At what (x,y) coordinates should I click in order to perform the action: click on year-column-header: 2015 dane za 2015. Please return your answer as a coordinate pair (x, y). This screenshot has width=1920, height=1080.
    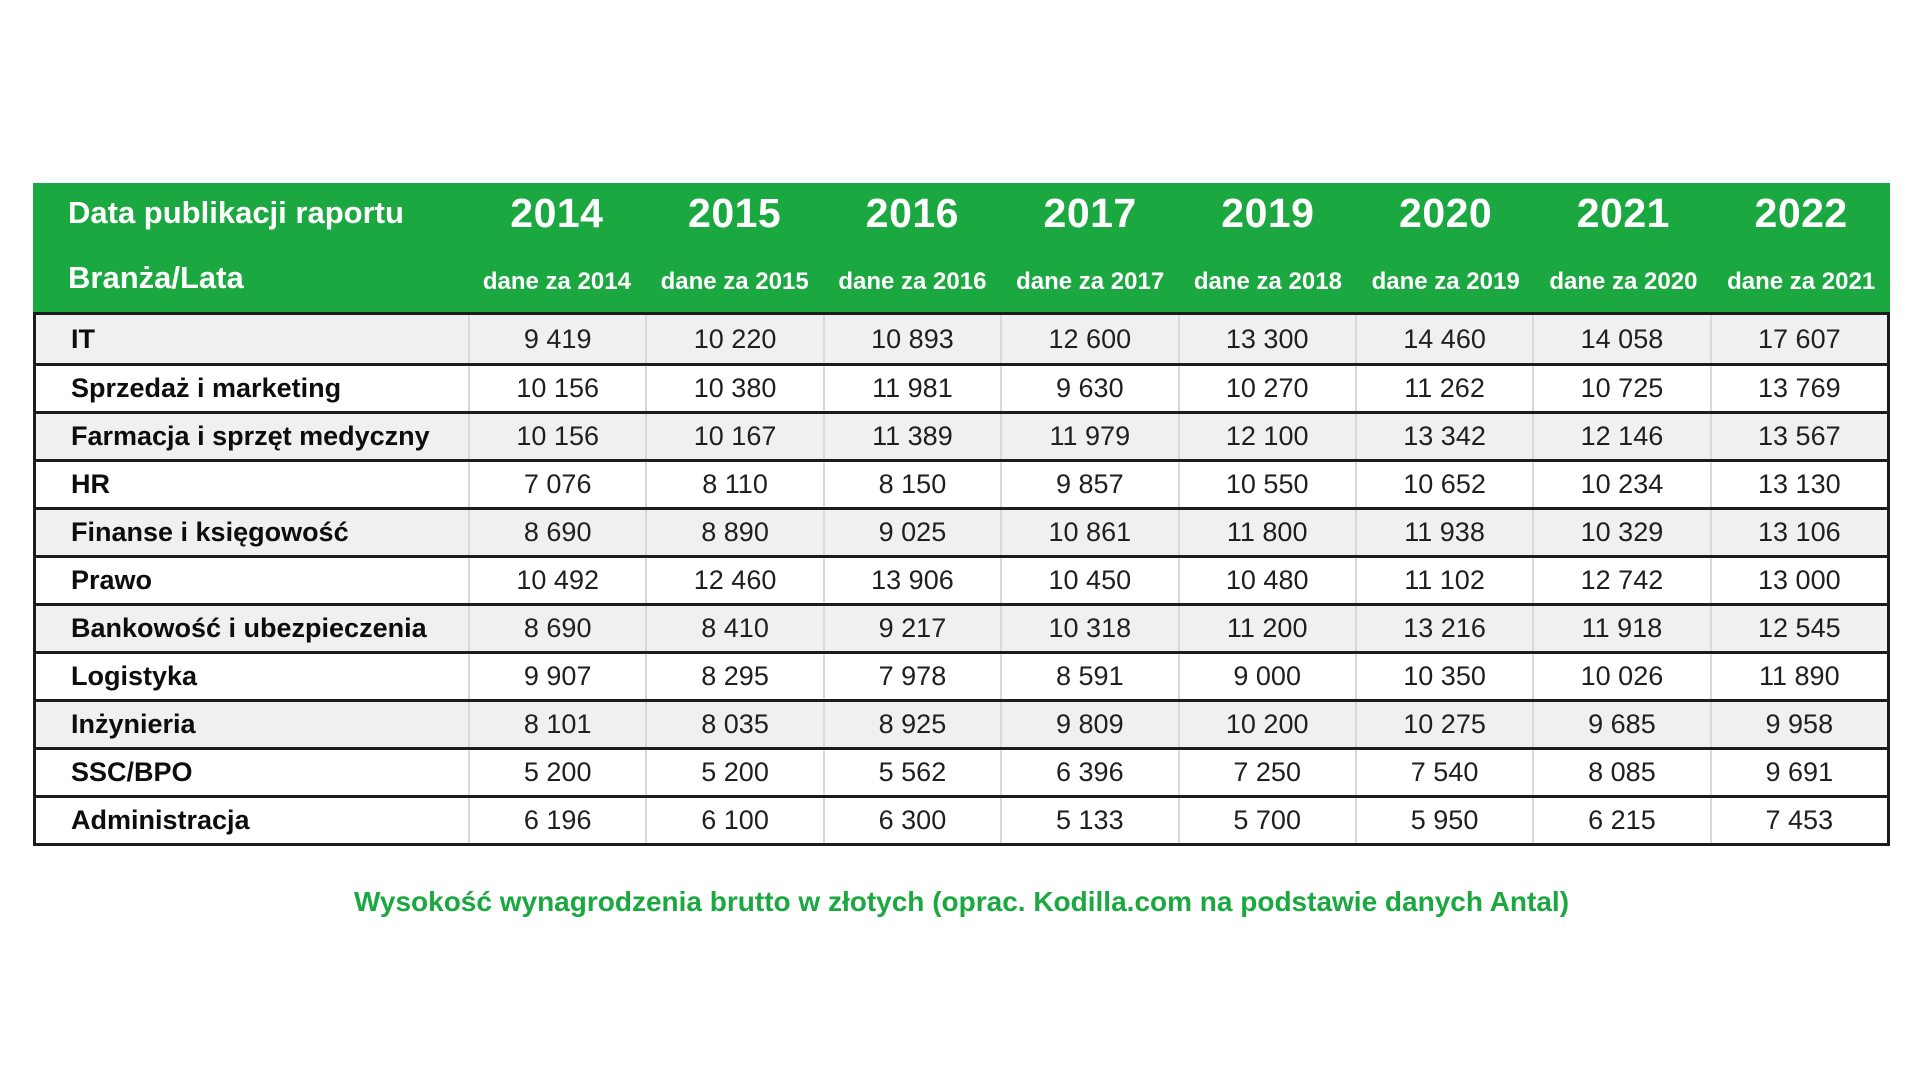
    Looking at the image, I should click on (735, 247).